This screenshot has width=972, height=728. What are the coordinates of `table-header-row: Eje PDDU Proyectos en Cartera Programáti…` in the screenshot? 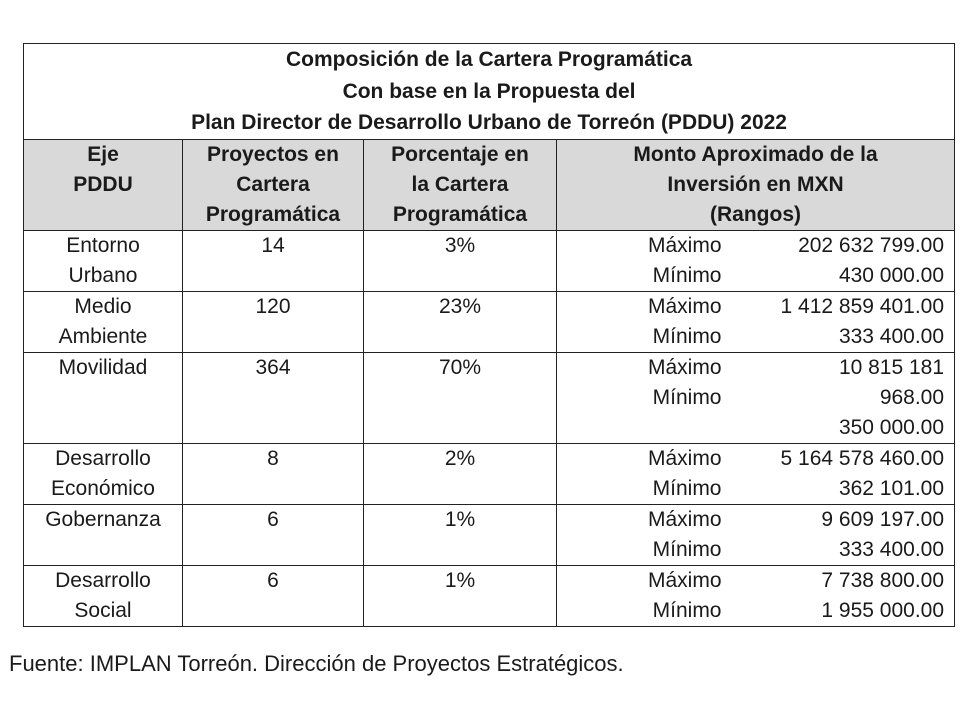 It's located at (489, 184).